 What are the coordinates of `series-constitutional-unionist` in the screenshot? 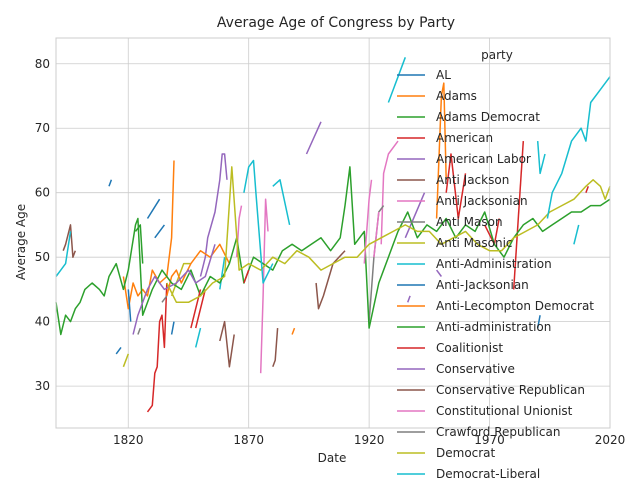 It's located at (371, 221).